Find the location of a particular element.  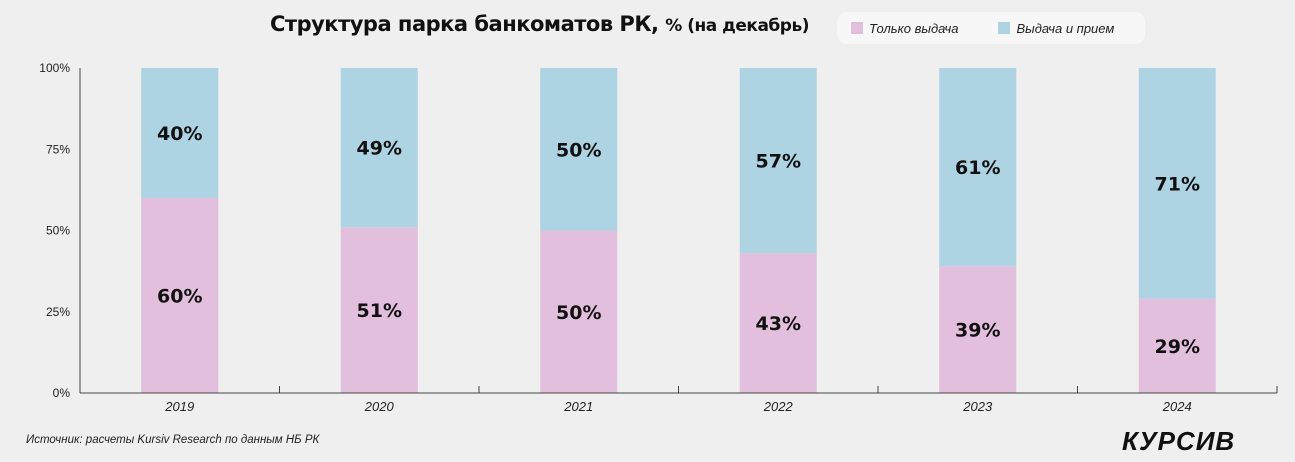

y-tick-label: 50% is located at coordinates (58, 231).